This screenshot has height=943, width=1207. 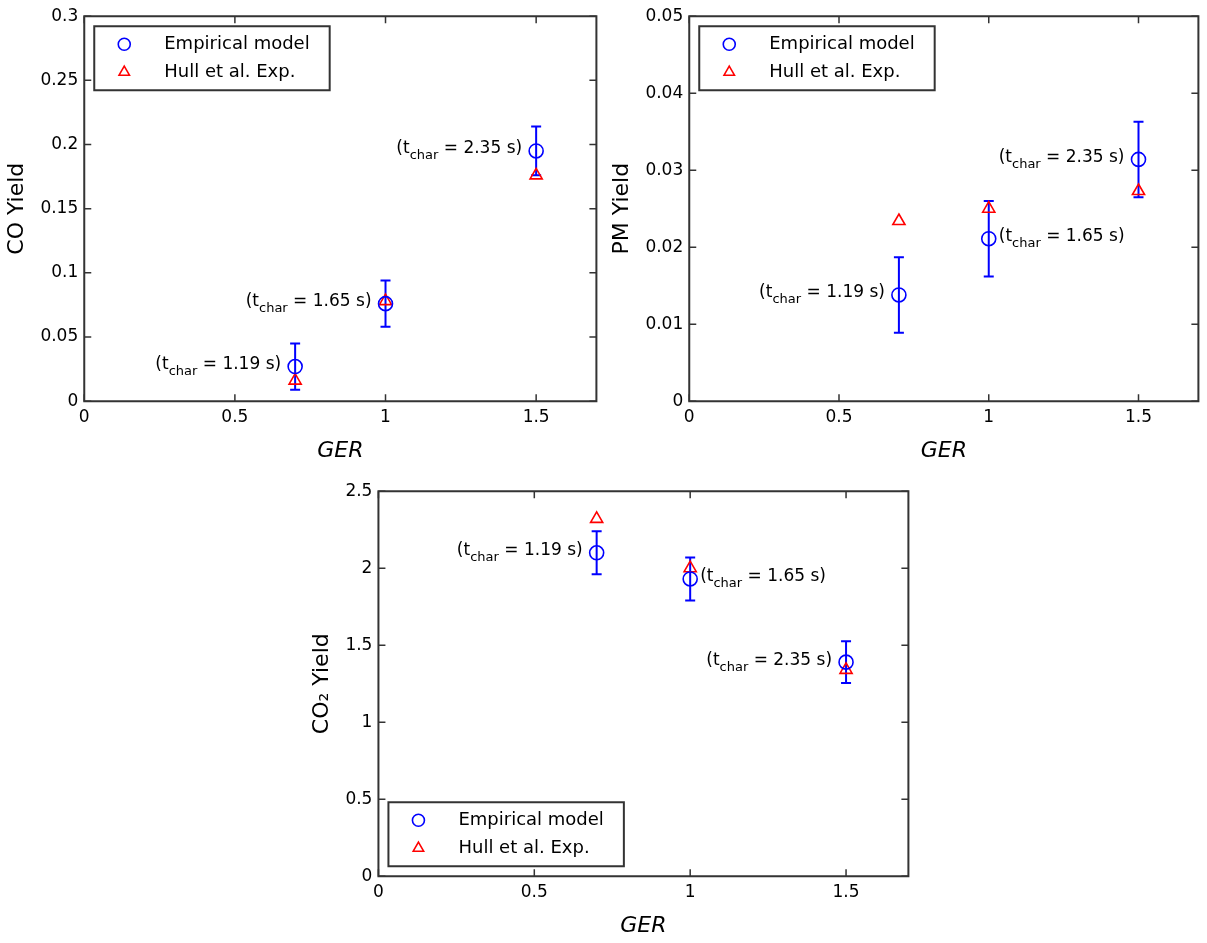 What do you see at coordinates (359, 489) in the screenshot?
I see `y-tick-label: 2.5` at bounding box center [359, 489].